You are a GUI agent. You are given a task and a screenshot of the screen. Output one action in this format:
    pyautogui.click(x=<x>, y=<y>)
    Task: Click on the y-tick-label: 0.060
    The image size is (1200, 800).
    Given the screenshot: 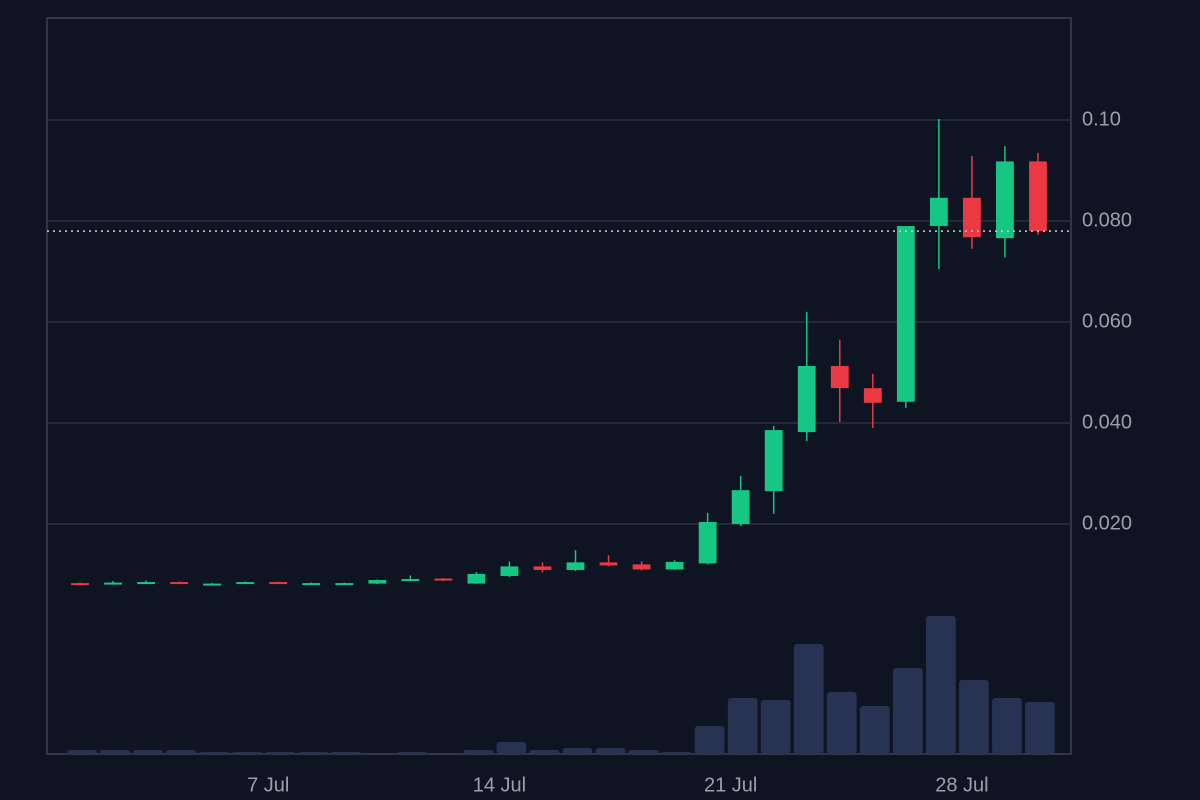 What is the action you would take?
    pyautogui.click(x=1107, y=321)
    